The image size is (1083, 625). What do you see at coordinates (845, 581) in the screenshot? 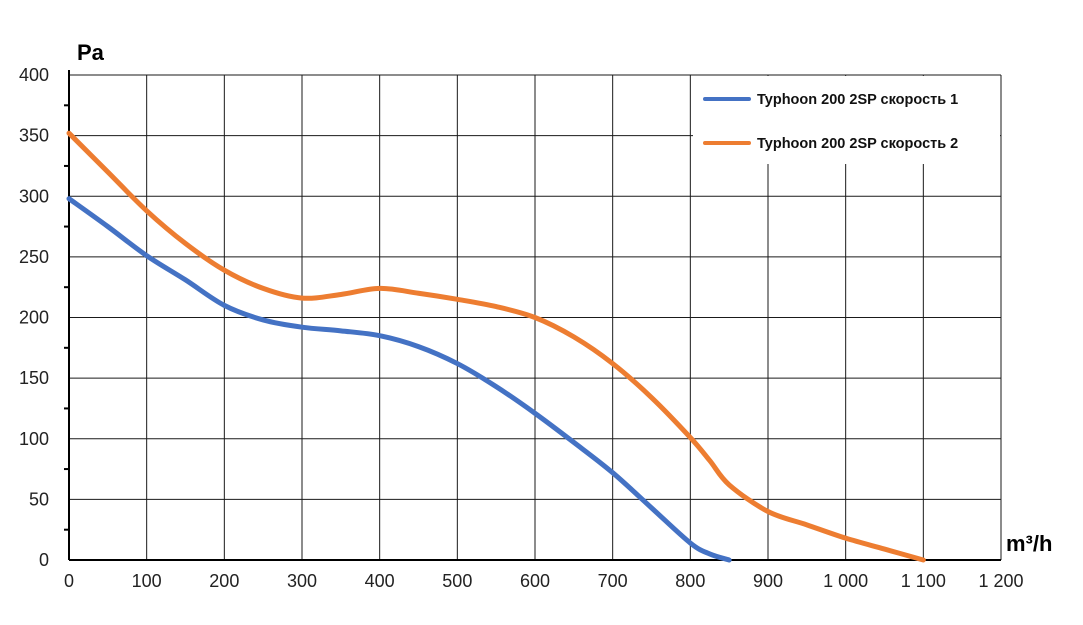
I see `x-tick-label: 1 000` at bounding box center [845, 581].